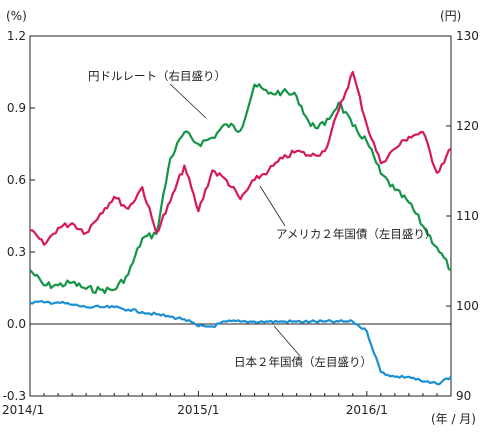 This screenshot has width=480, height=432. I want to click on left-axis-tick-label: 0.0, so click(16, 324).